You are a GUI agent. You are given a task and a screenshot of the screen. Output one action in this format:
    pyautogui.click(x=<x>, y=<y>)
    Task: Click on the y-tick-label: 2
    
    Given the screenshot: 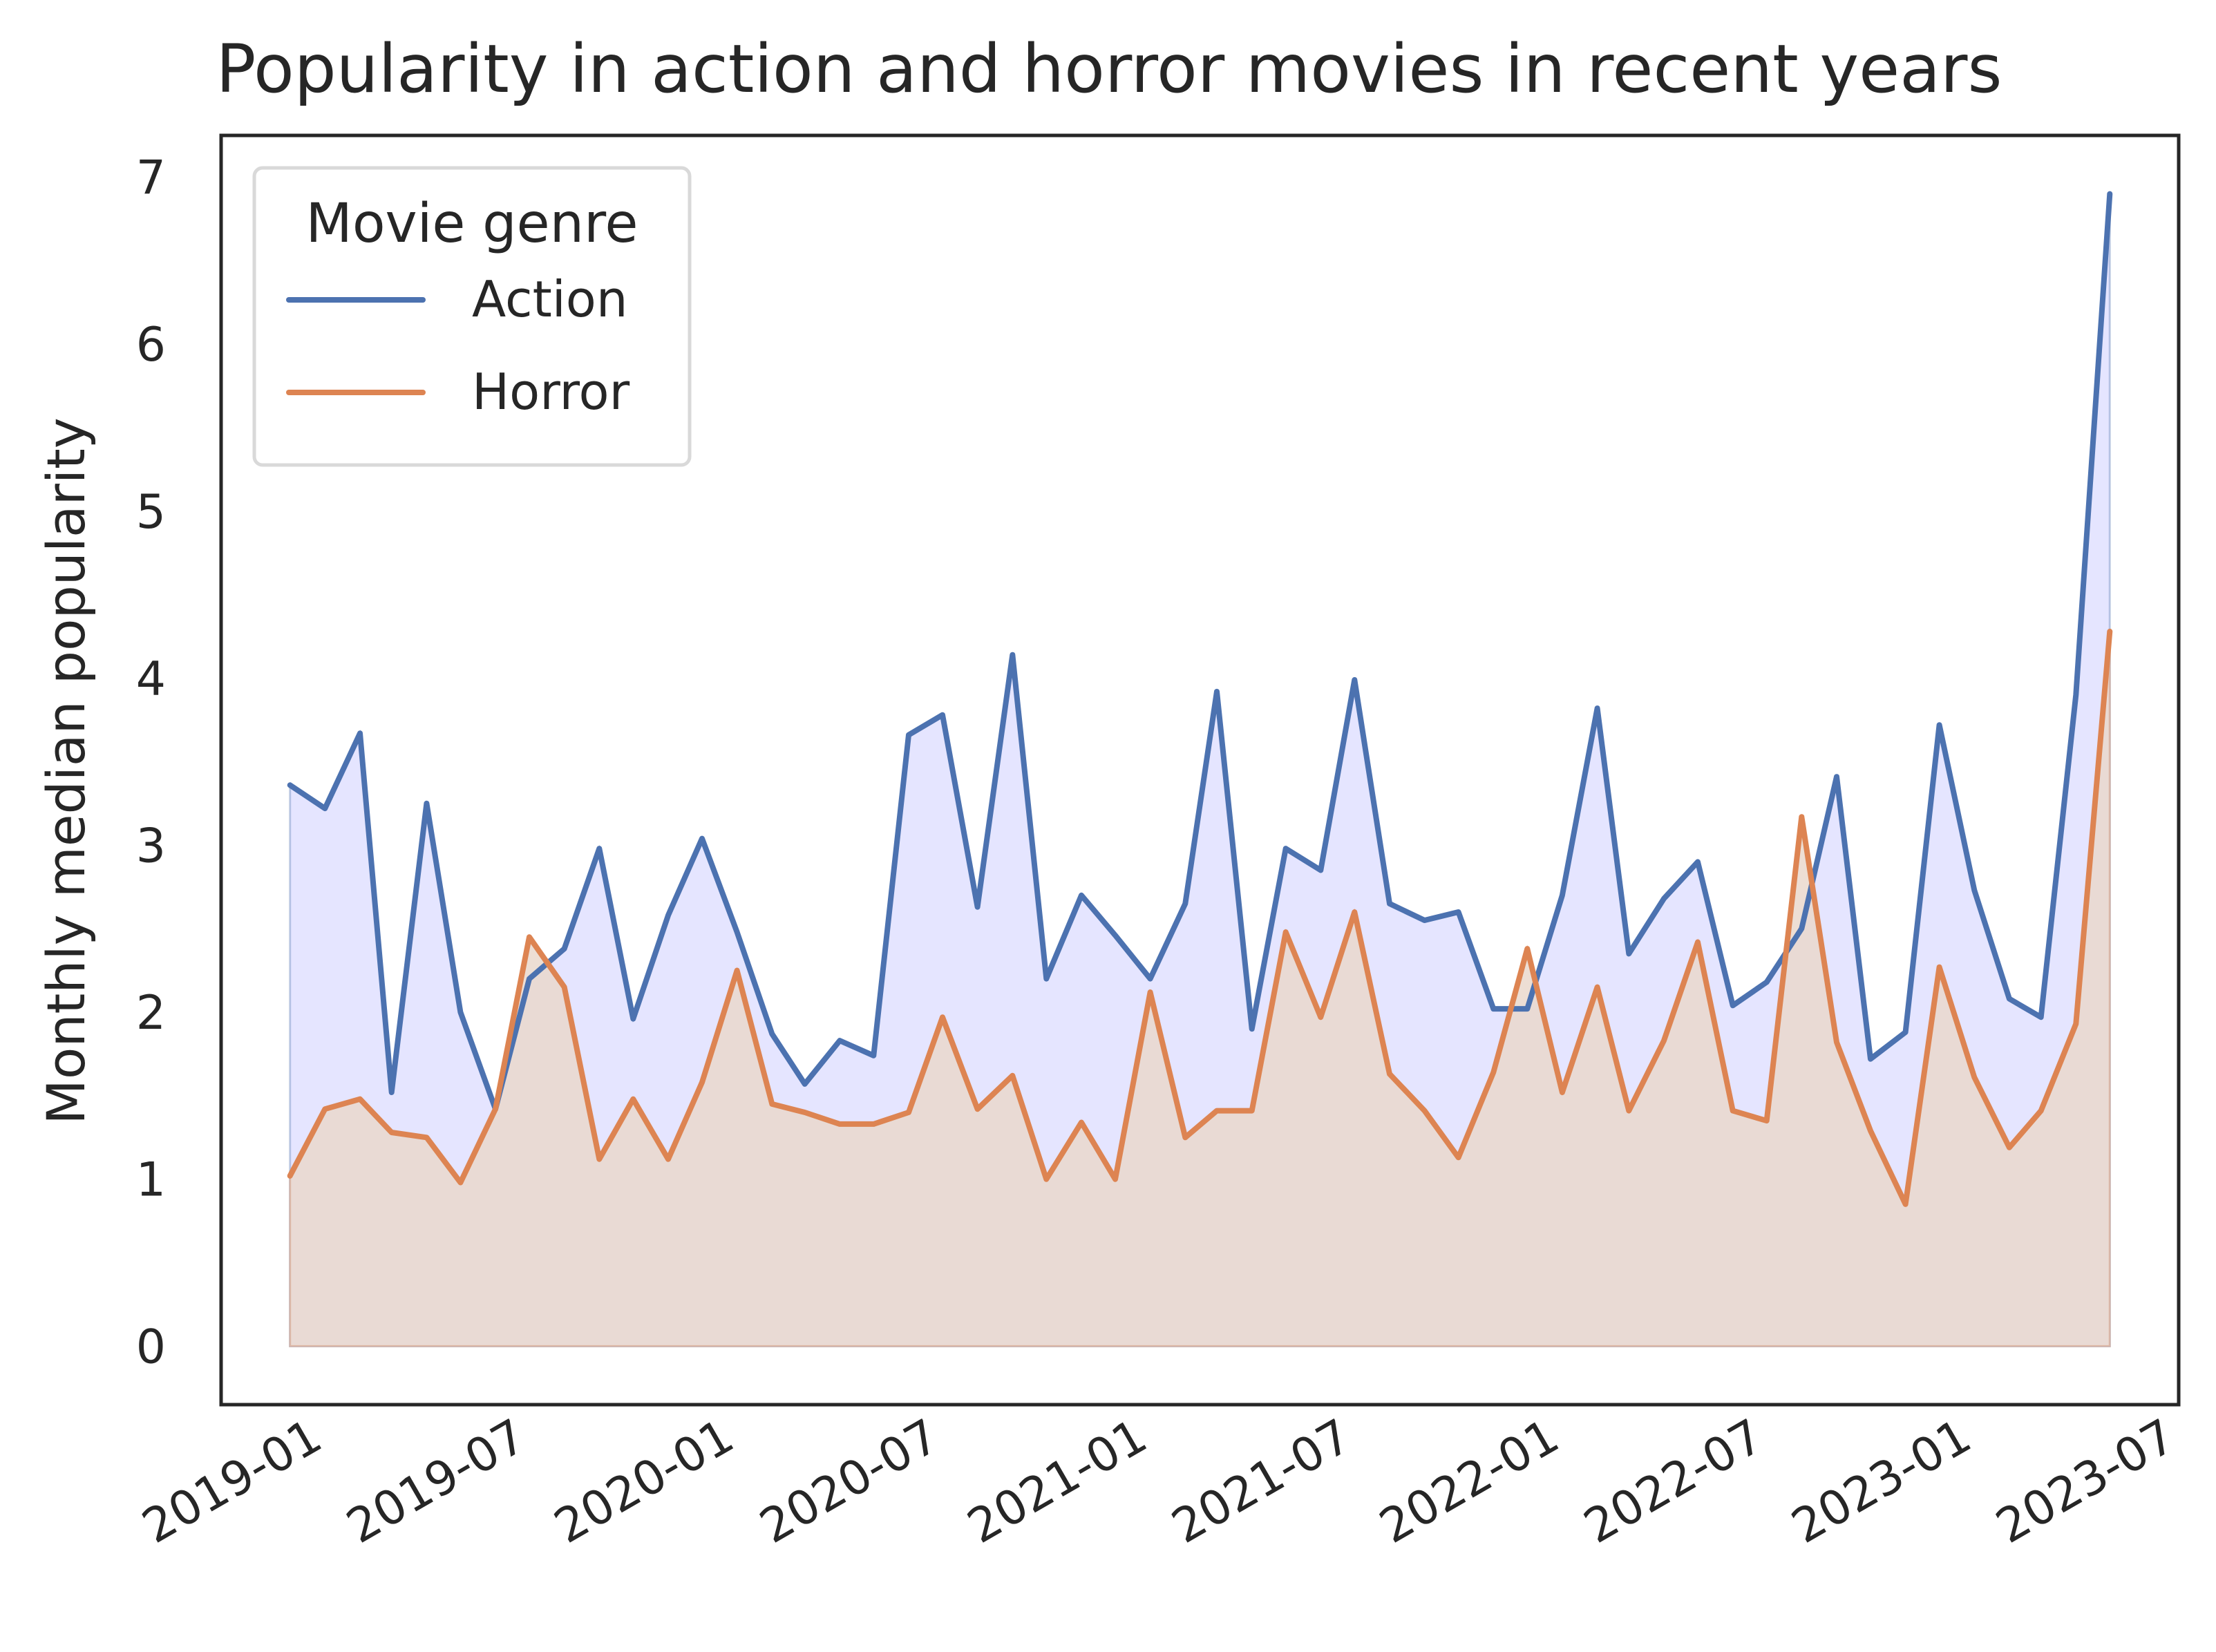 What is the action you would take?
    pyautogui.click(x=151, y=1013)
    